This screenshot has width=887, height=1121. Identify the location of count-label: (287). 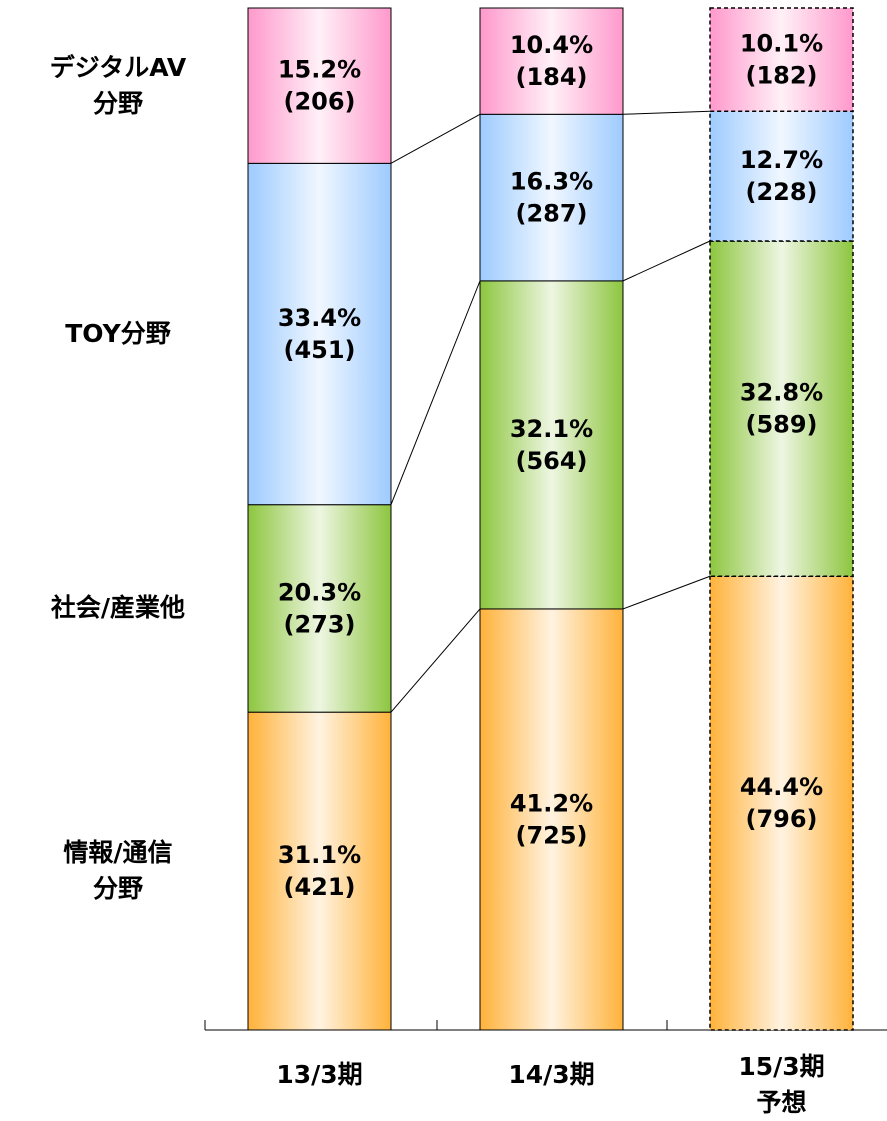
(551, 214).